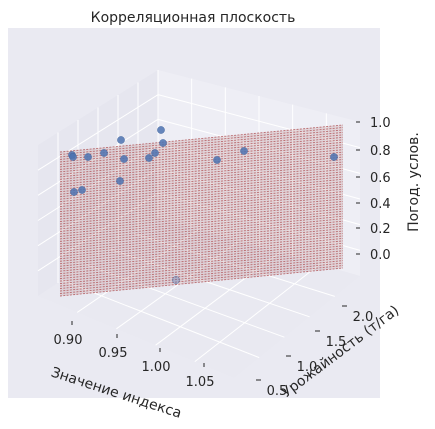 The width and height of the screenshot is (435, 429). I want to click on x-axis-tick-label: 0.90, so click(68, 340).